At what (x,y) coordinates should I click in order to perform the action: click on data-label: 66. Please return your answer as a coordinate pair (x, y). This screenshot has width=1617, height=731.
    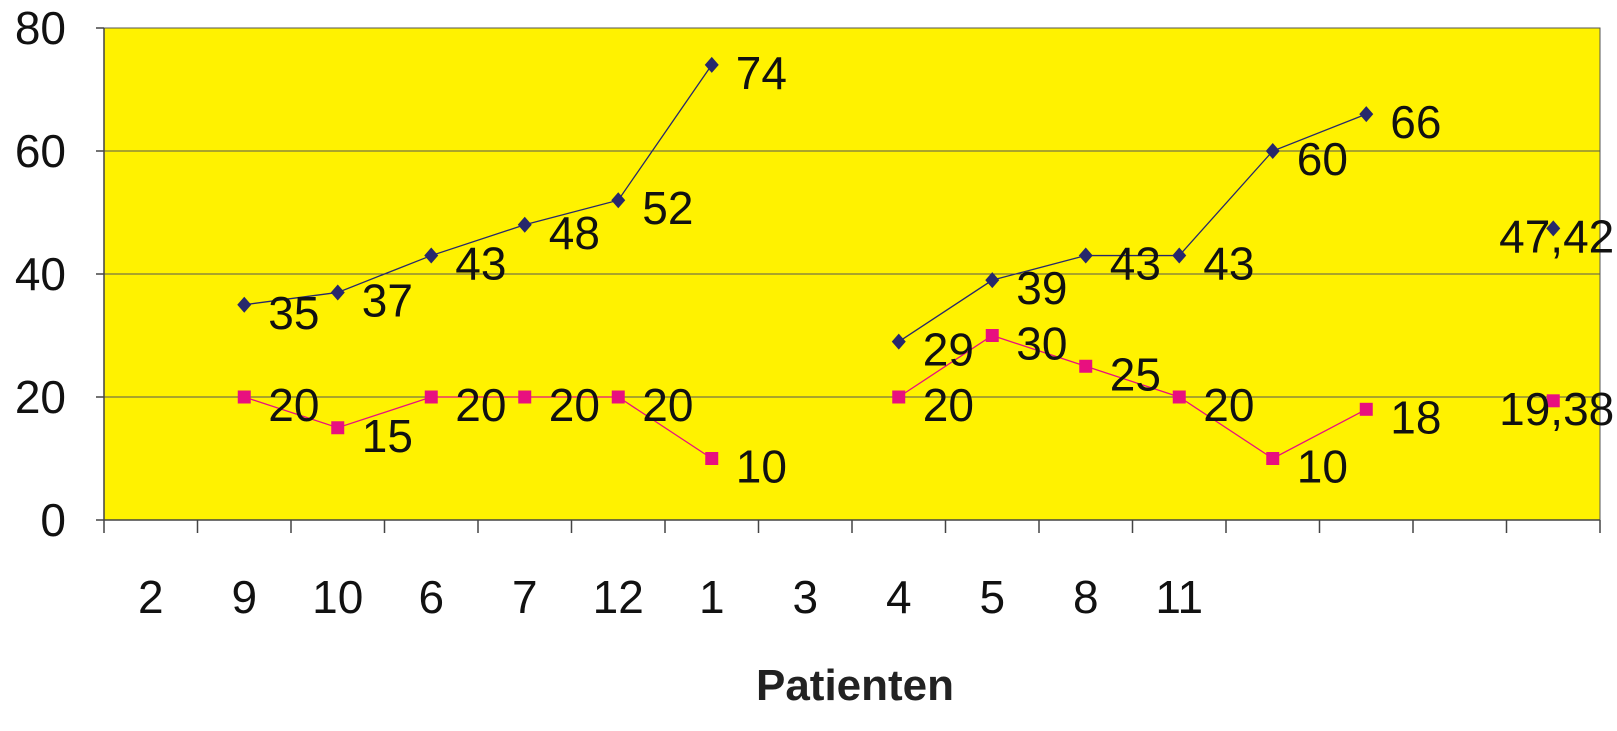
    Looking at the image, I should click on (1415, 122).